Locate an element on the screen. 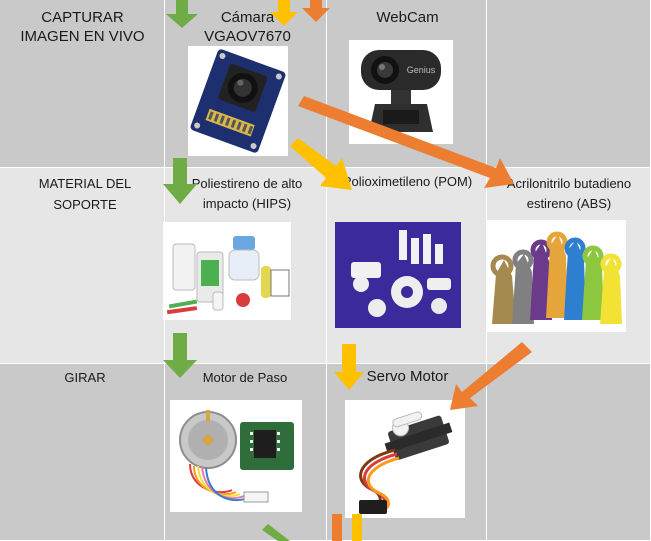  cell-row2-col1 is located at coordinates (82, 266).